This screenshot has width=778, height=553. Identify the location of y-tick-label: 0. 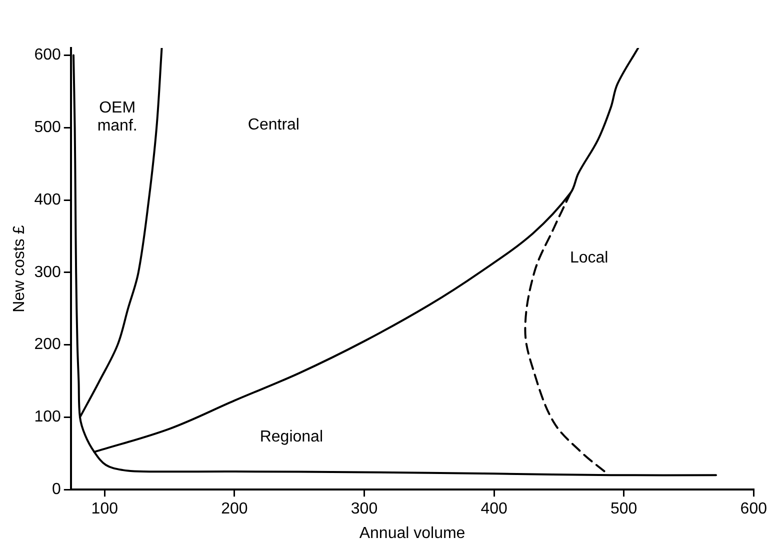
(56, 489).